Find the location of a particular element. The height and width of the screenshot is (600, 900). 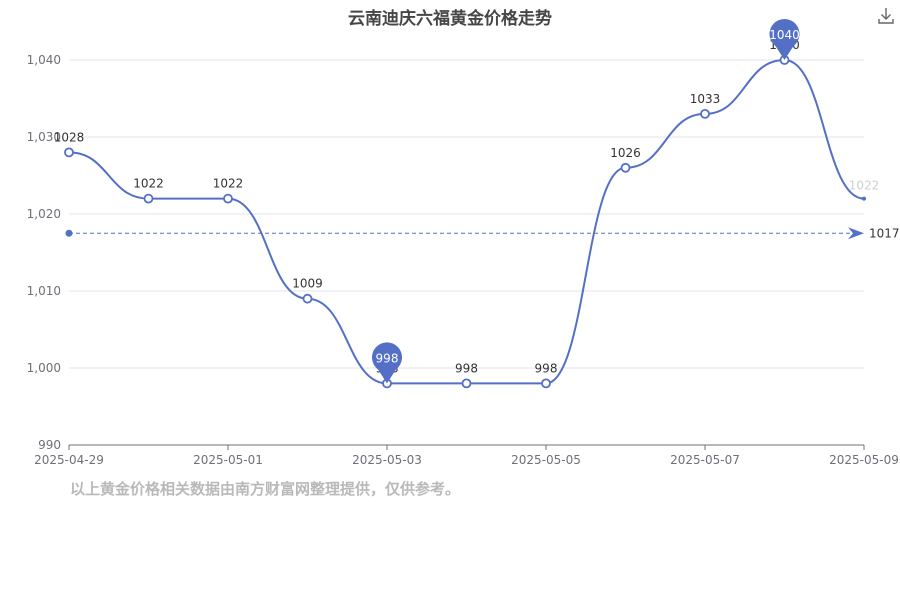

y-tick-label: 1,000 is located at coordinates (44, 368).